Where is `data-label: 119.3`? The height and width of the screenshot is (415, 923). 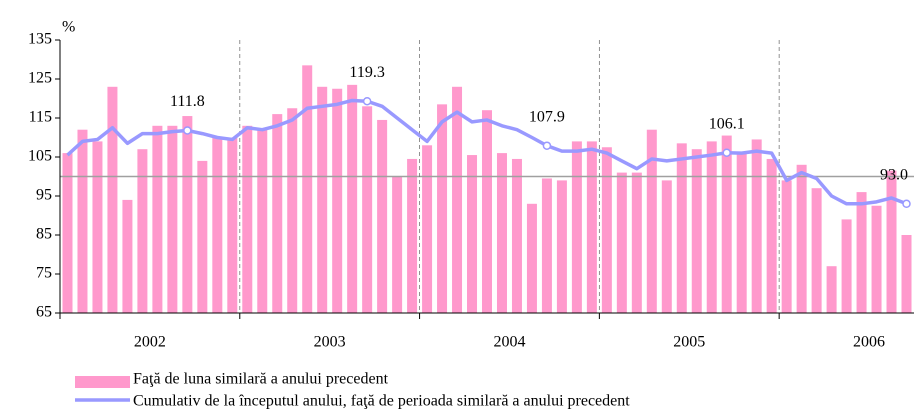
data-label: 119.3 is located at coordinates (366, 72).